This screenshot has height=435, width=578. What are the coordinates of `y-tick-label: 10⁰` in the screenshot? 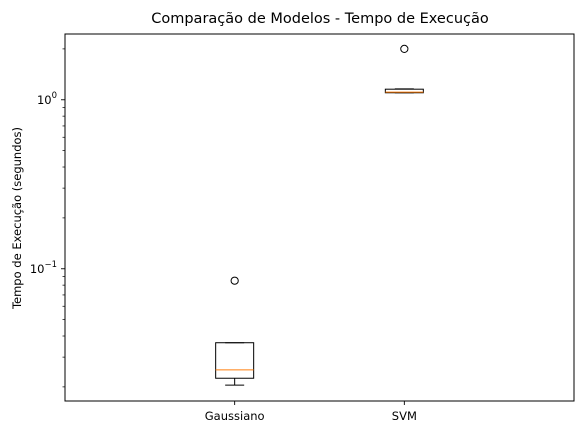 It's located at (47, 99).